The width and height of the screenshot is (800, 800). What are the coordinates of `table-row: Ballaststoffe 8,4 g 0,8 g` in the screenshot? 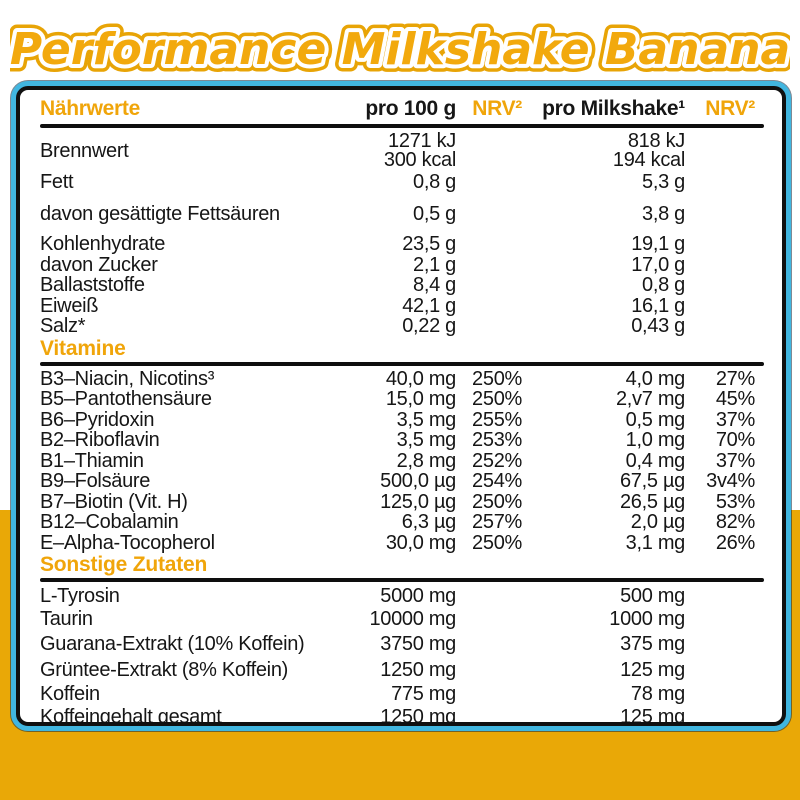 It's located at (402, 285).